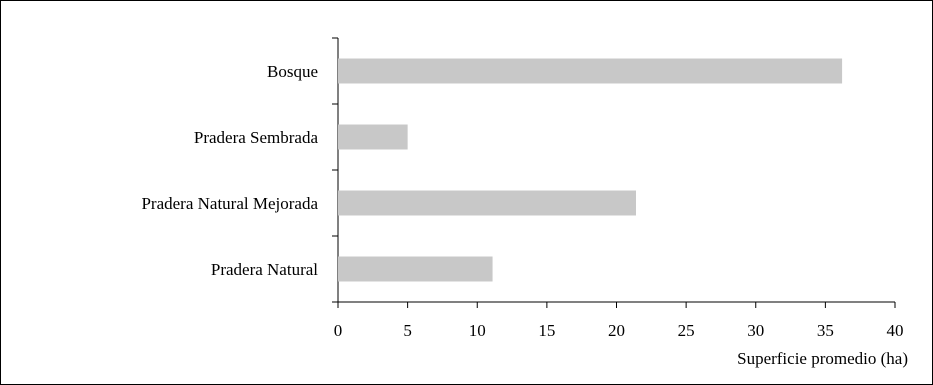 Image resolution: width=933 pixels, height=385 pixels. What do you see at coordinates (338, 330) in the screenshot?
I see `x-tick-label-0: 0` at bounding box center [338, 330].